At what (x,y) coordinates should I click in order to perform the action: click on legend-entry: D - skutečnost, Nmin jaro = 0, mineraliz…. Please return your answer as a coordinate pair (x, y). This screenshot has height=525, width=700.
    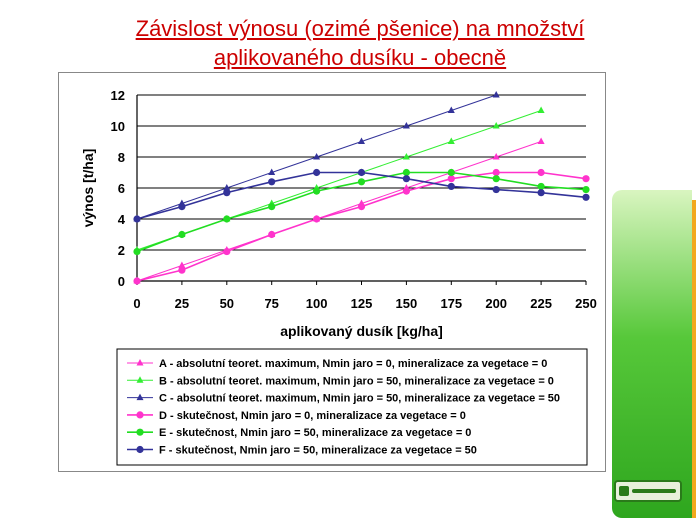
    Looking at the image, I should click on (312, 416).